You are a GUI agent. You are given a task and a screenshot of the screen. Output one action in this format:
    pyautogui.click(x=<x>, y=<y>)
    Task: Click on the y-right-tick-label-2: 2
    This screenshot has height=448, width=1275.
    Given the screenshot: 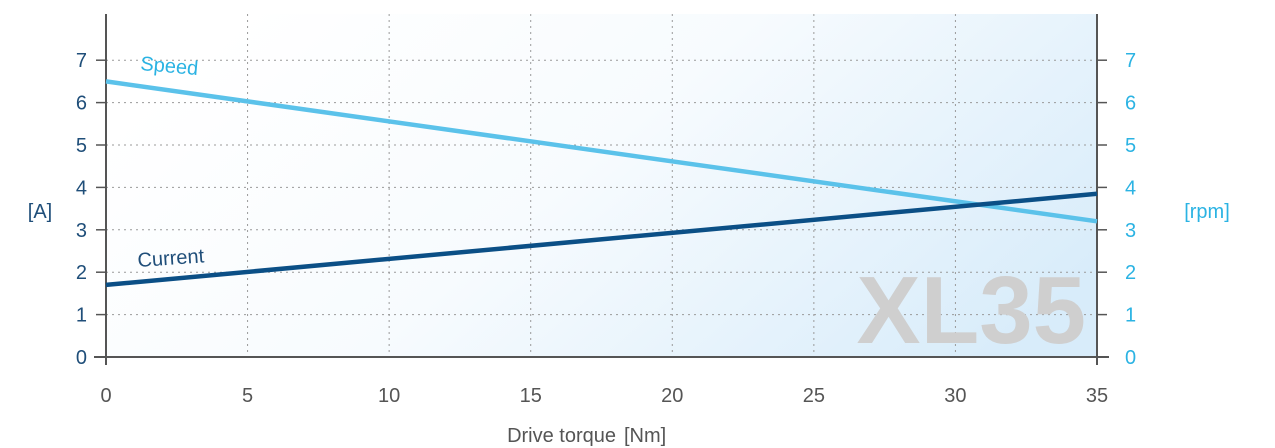 What is the action you would take?
    pyautogui.click(x=1130, y=273)
    